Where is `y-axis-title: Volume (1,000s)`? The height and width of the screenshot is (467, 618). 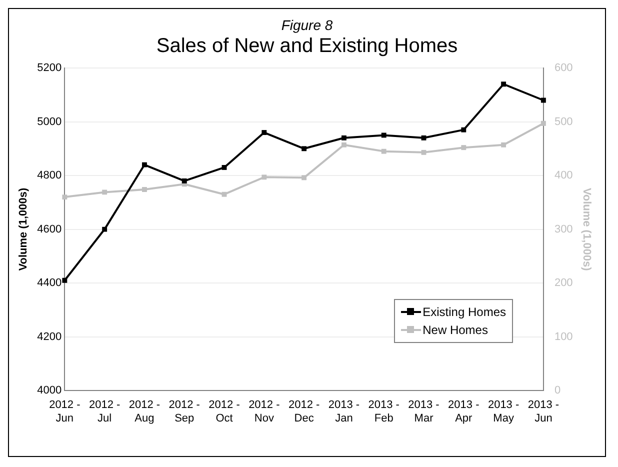 y-axis-title: Volume (1,000s) is located at coordinates (24, 229).